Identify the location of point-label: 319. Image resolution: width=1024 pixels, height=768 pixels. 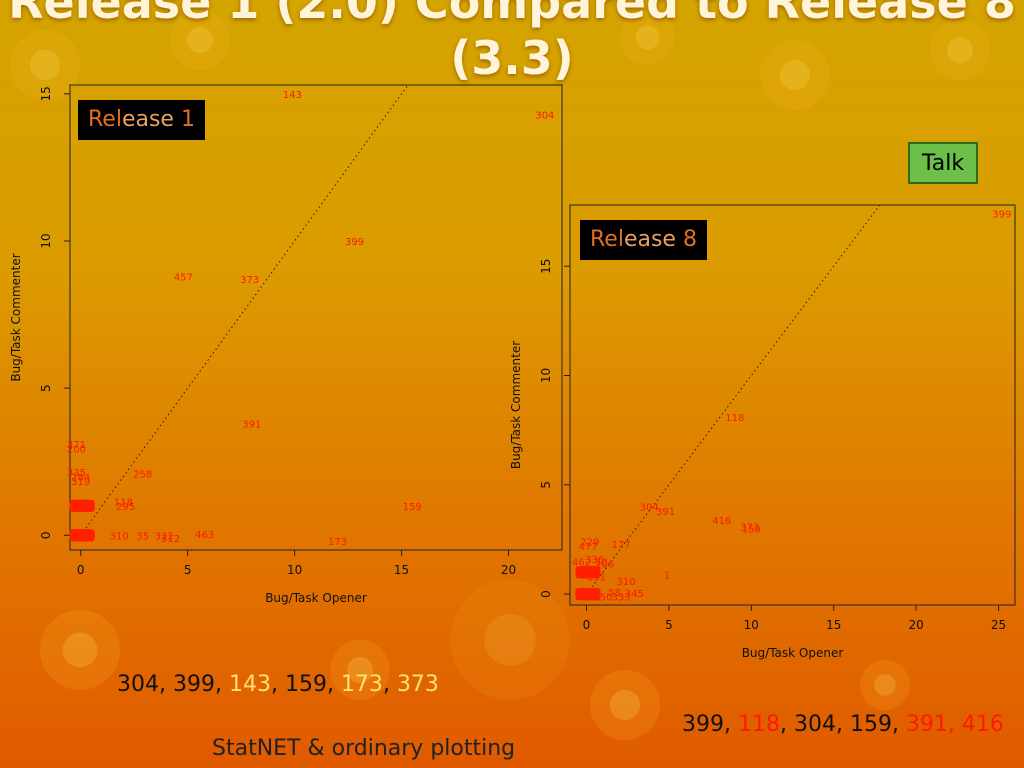
(80, 482).